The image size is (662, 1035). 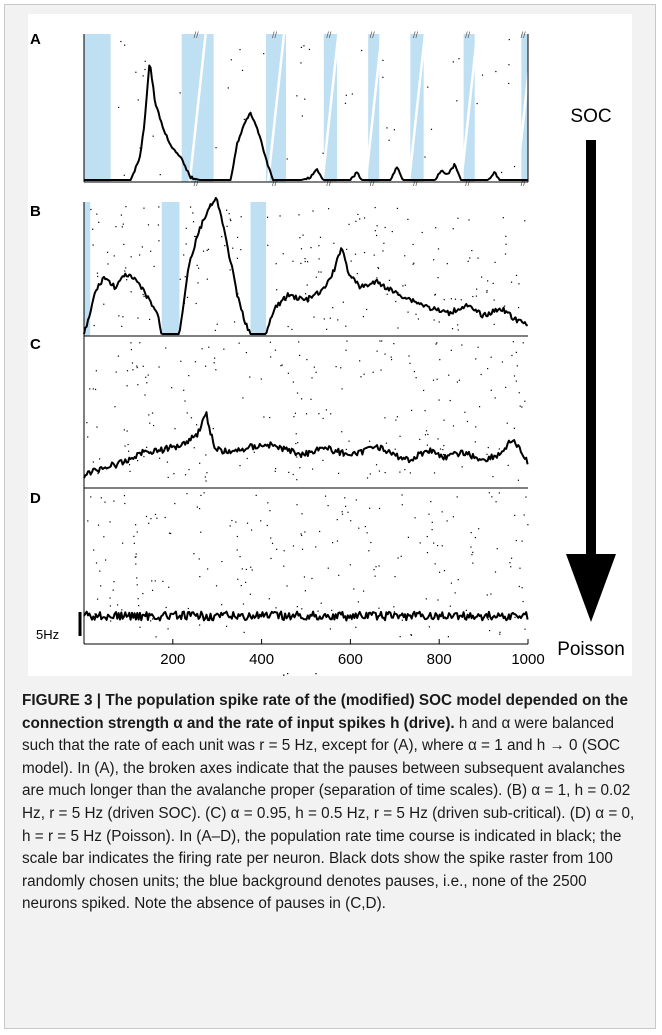 I want to click on axis-break-slash, so click(x=330, y=108).